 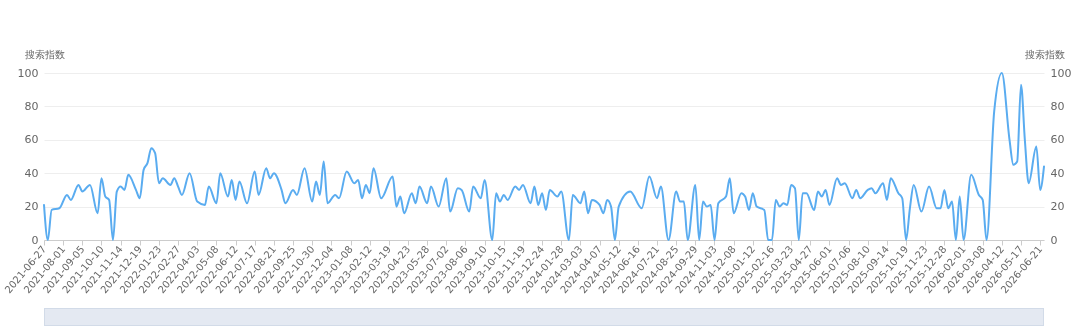 What do you see at coordinates (1054, 240) in the screenshot?
I see `y2-tick-label: 0` at bounding box center [1054, 240].